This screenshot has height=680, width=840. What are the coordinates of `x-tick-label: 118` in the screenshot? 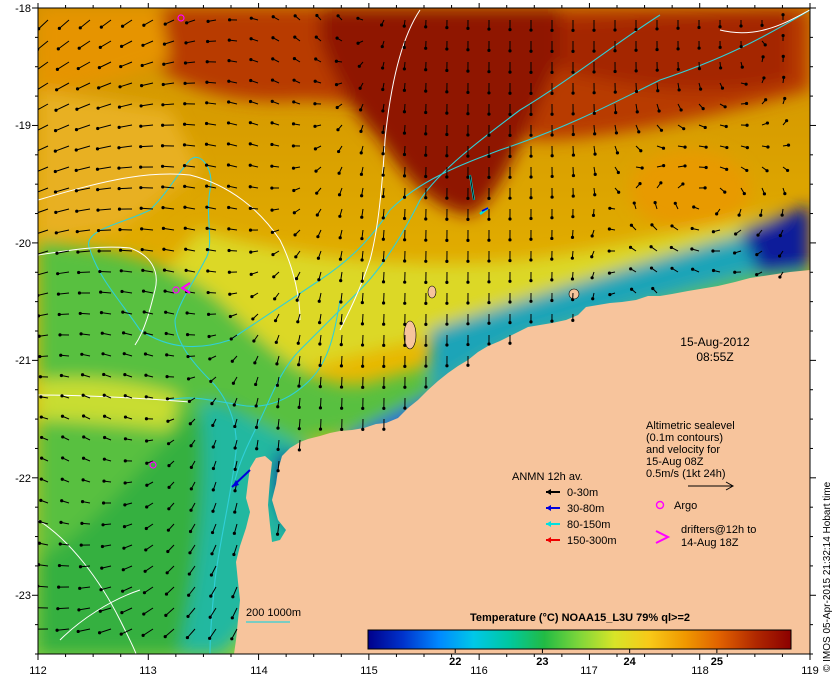 It's located at (700, 671).